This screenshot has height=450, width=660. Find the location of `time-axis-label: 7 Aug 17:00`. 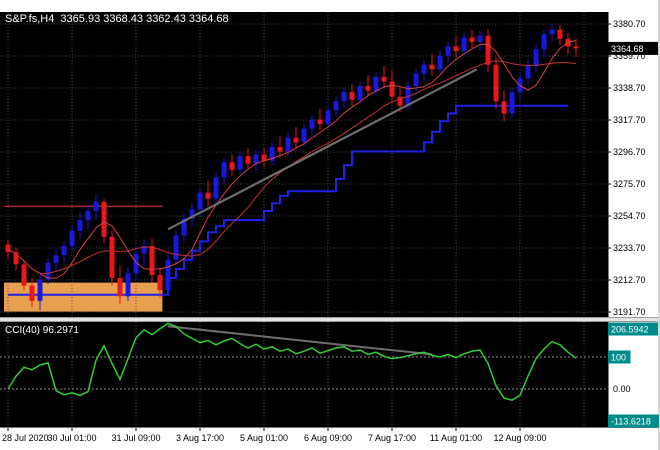

time-axis-label: 7 Aug 17:00 is located at coordinates (392, 438).